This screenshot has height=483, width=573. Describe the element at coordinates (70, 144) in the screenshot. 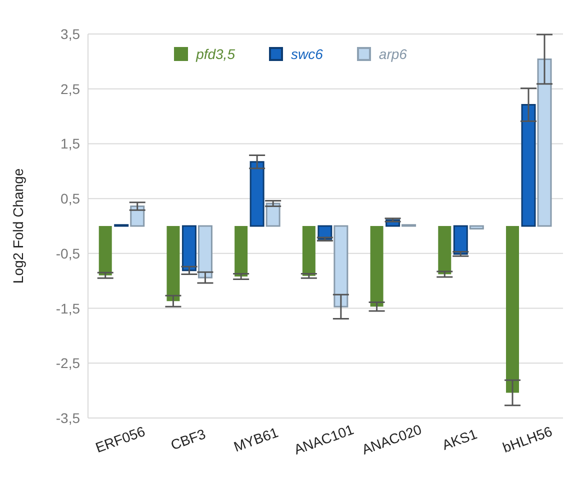

I see `y-tick-label: 1,5` at that location.